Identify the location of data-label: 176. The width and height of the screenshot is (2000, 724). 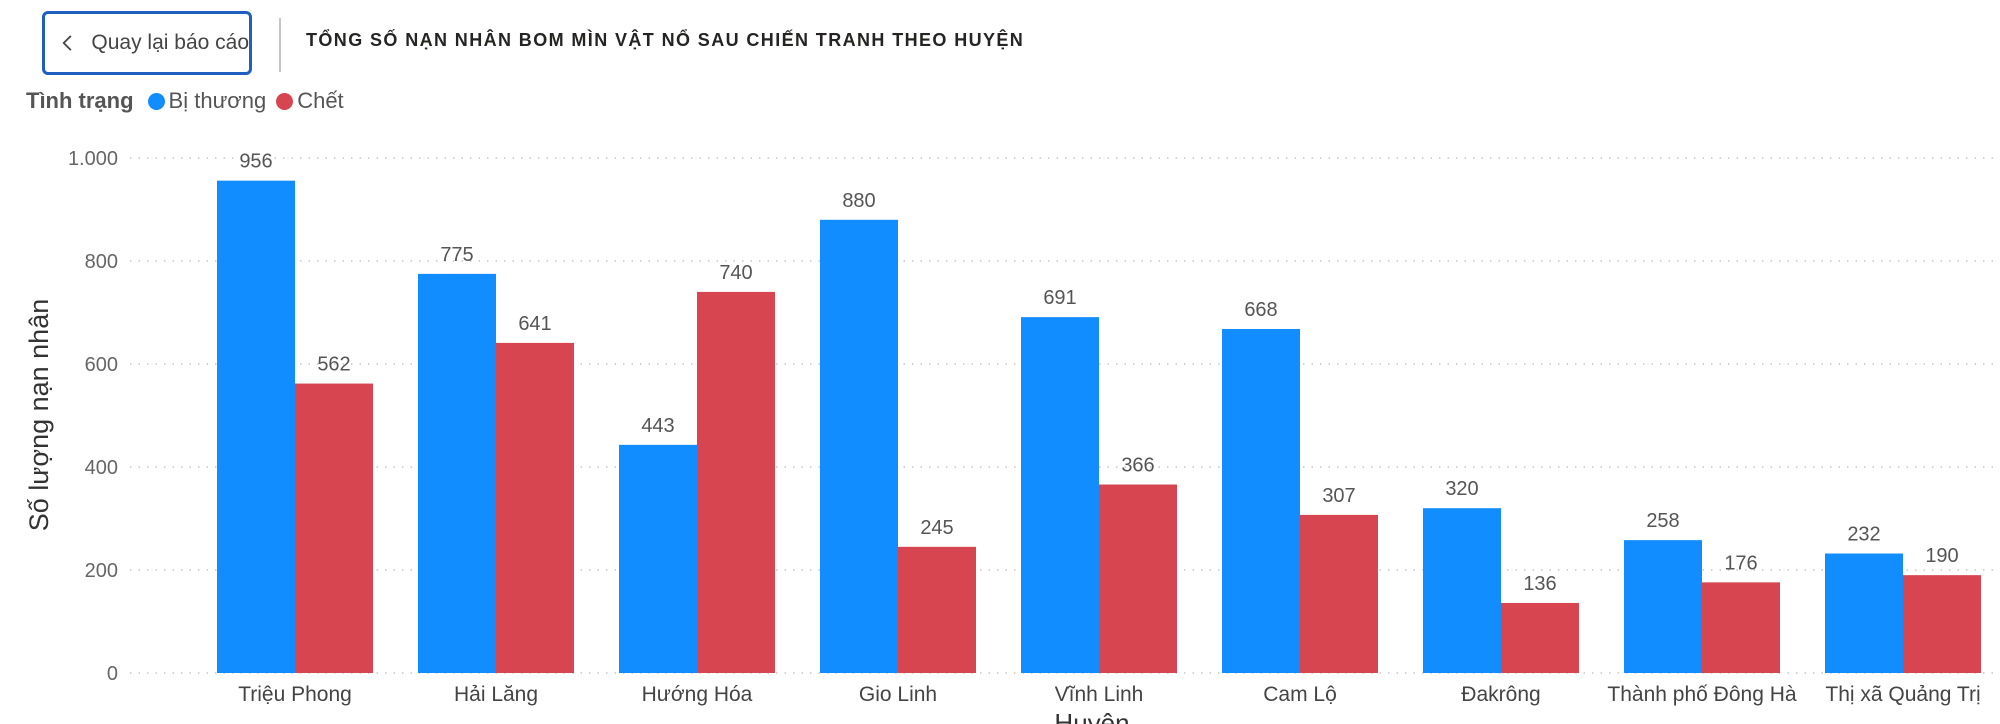
(1740, 563).